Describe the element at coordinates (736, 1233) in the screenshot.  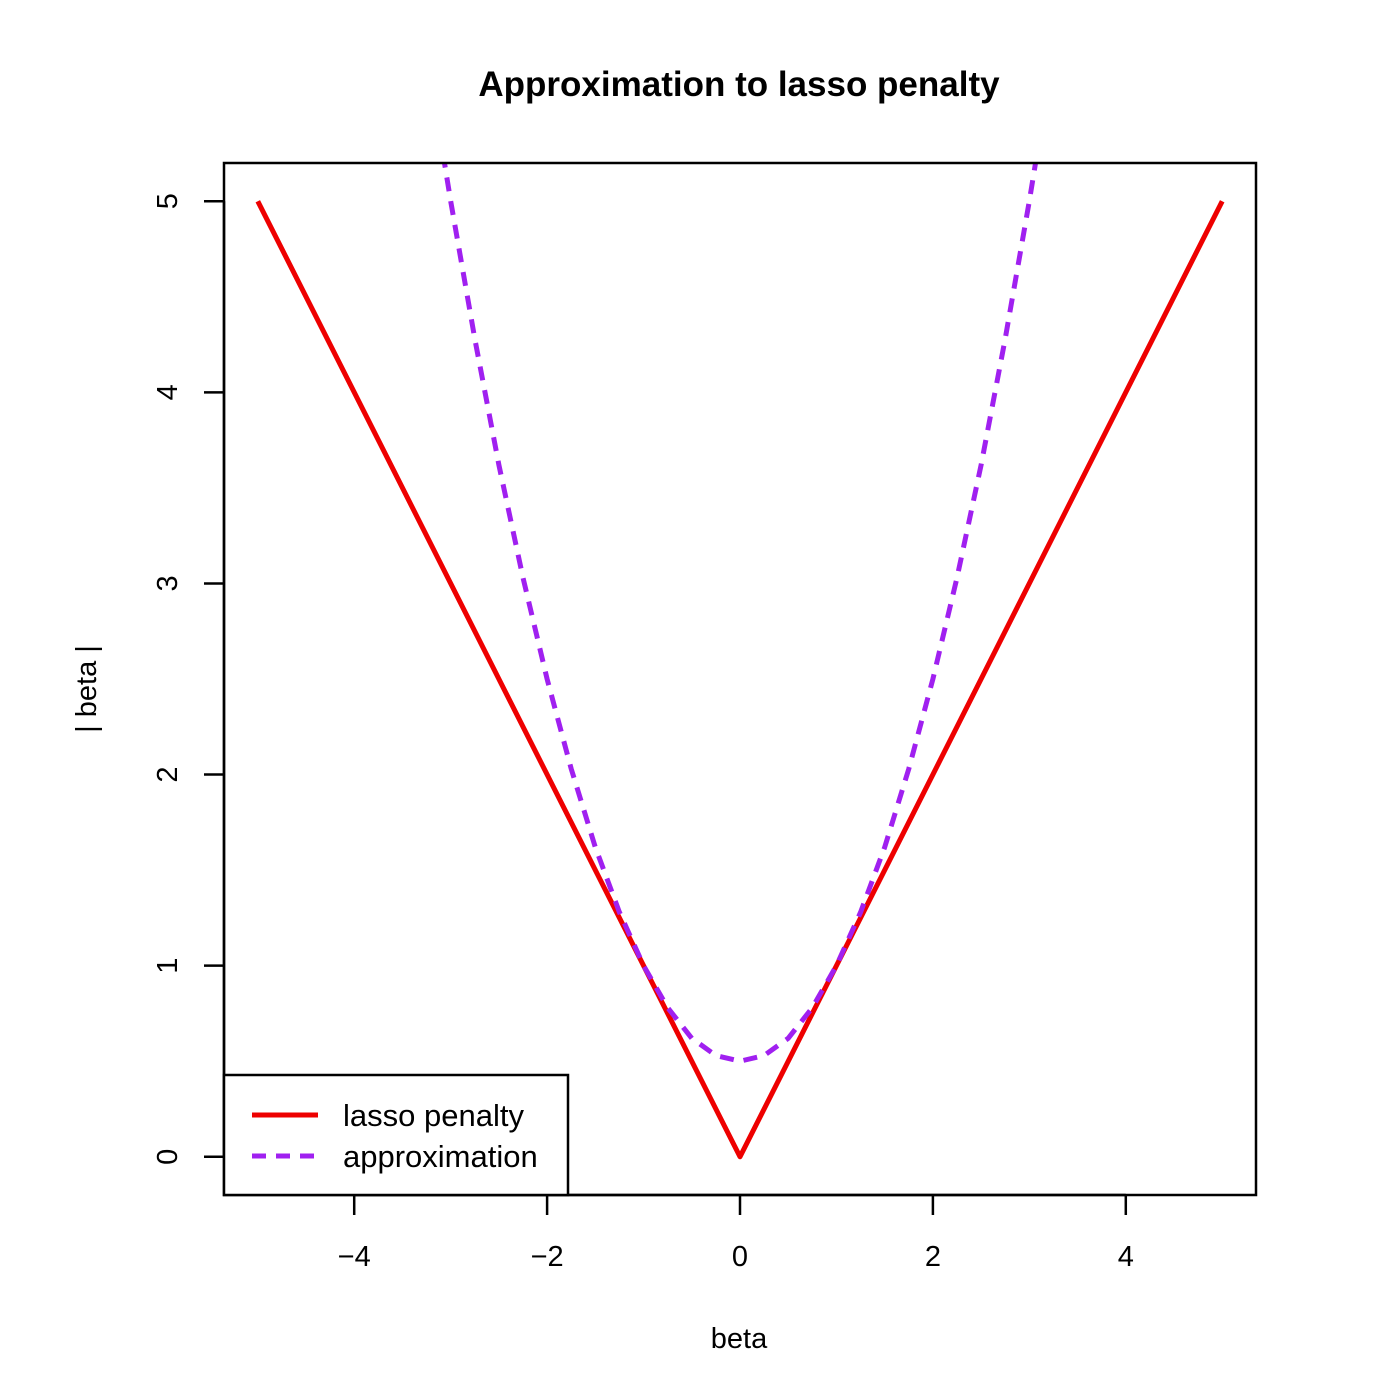
I see `x-axis: −4 −2 0 2 4` at that location.